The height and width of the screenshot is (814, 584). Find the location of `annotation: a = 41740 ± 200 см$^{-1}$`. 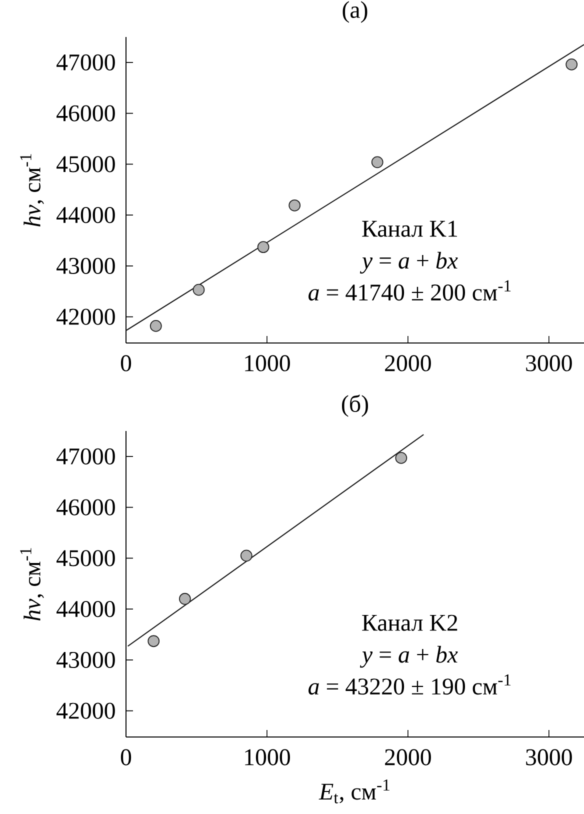

annotation: a = 41740 ± 200 см$^{-1}$ is located at coordinates (409, 290).